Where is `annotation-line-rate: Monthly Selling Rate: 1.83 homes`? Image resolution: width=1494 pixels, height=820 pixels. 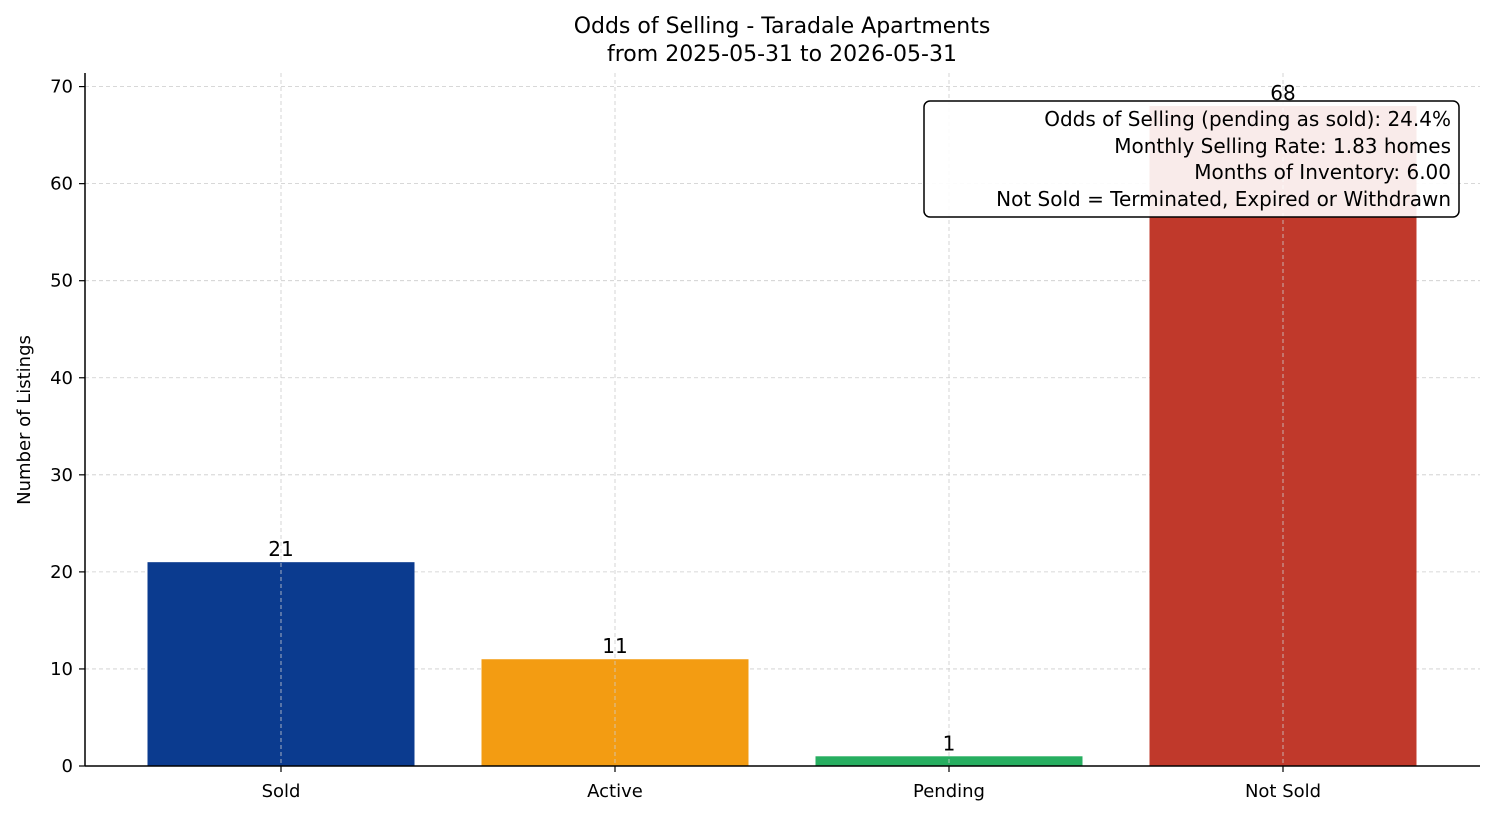
annotation-line-rate: Monthly Selling Rate: 1.83 homes is located at coordinates (1282, 146).